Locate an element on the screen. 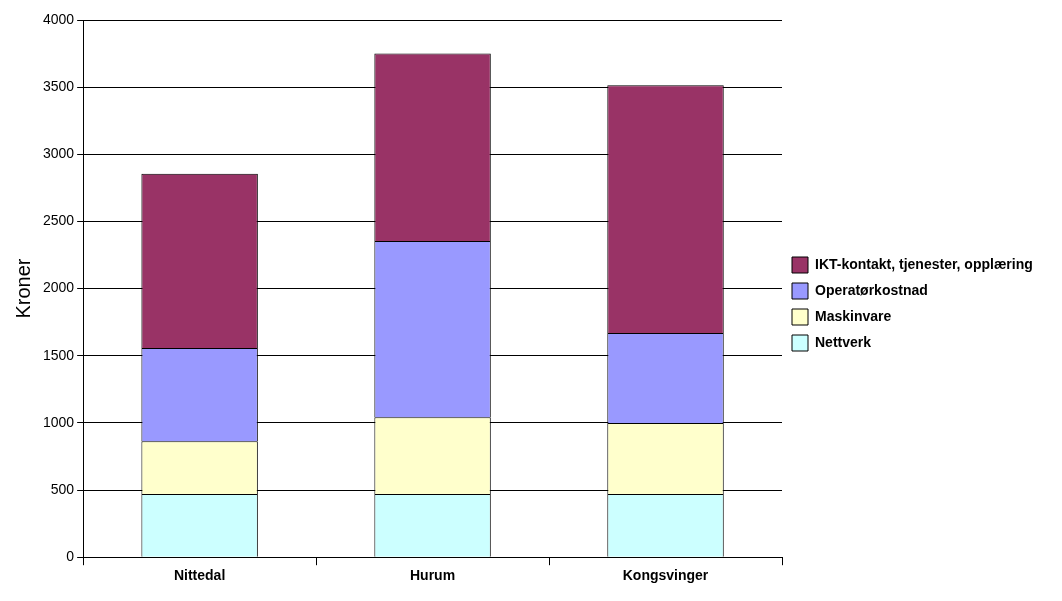 This screenshot has width=1062, height=601. y-tick-label: 3500 is located at coordinates (58, 86).